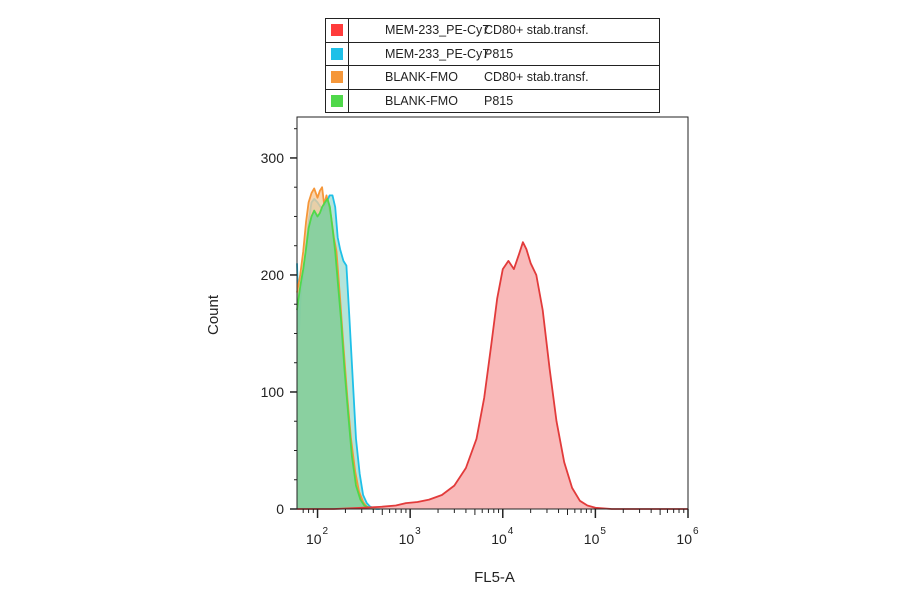 This screenshot has width=900, height=594. Describe the element at coordinates (273, 275) in the screenshot. I see `y-tick-label: 200` at that location.